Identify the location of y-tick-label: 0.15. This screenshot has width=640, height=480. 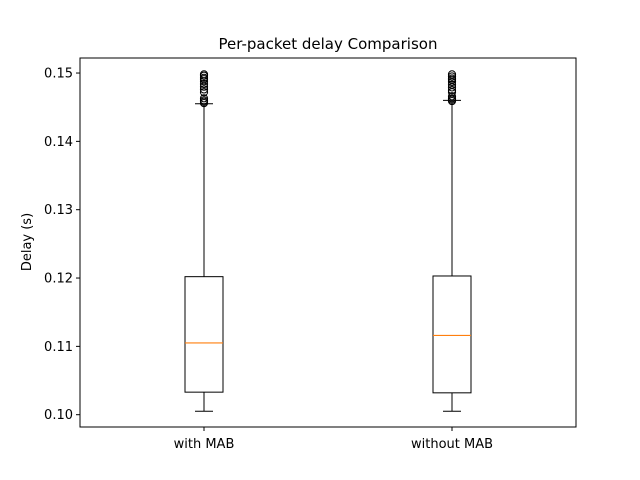
(58, 74).